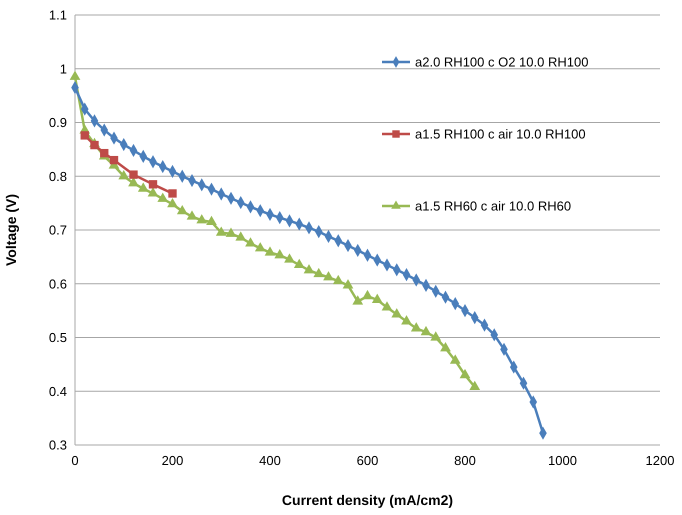 This screenshot has width=682, height=515. I want to click on x-tick-label: 200, so click(173, 460).